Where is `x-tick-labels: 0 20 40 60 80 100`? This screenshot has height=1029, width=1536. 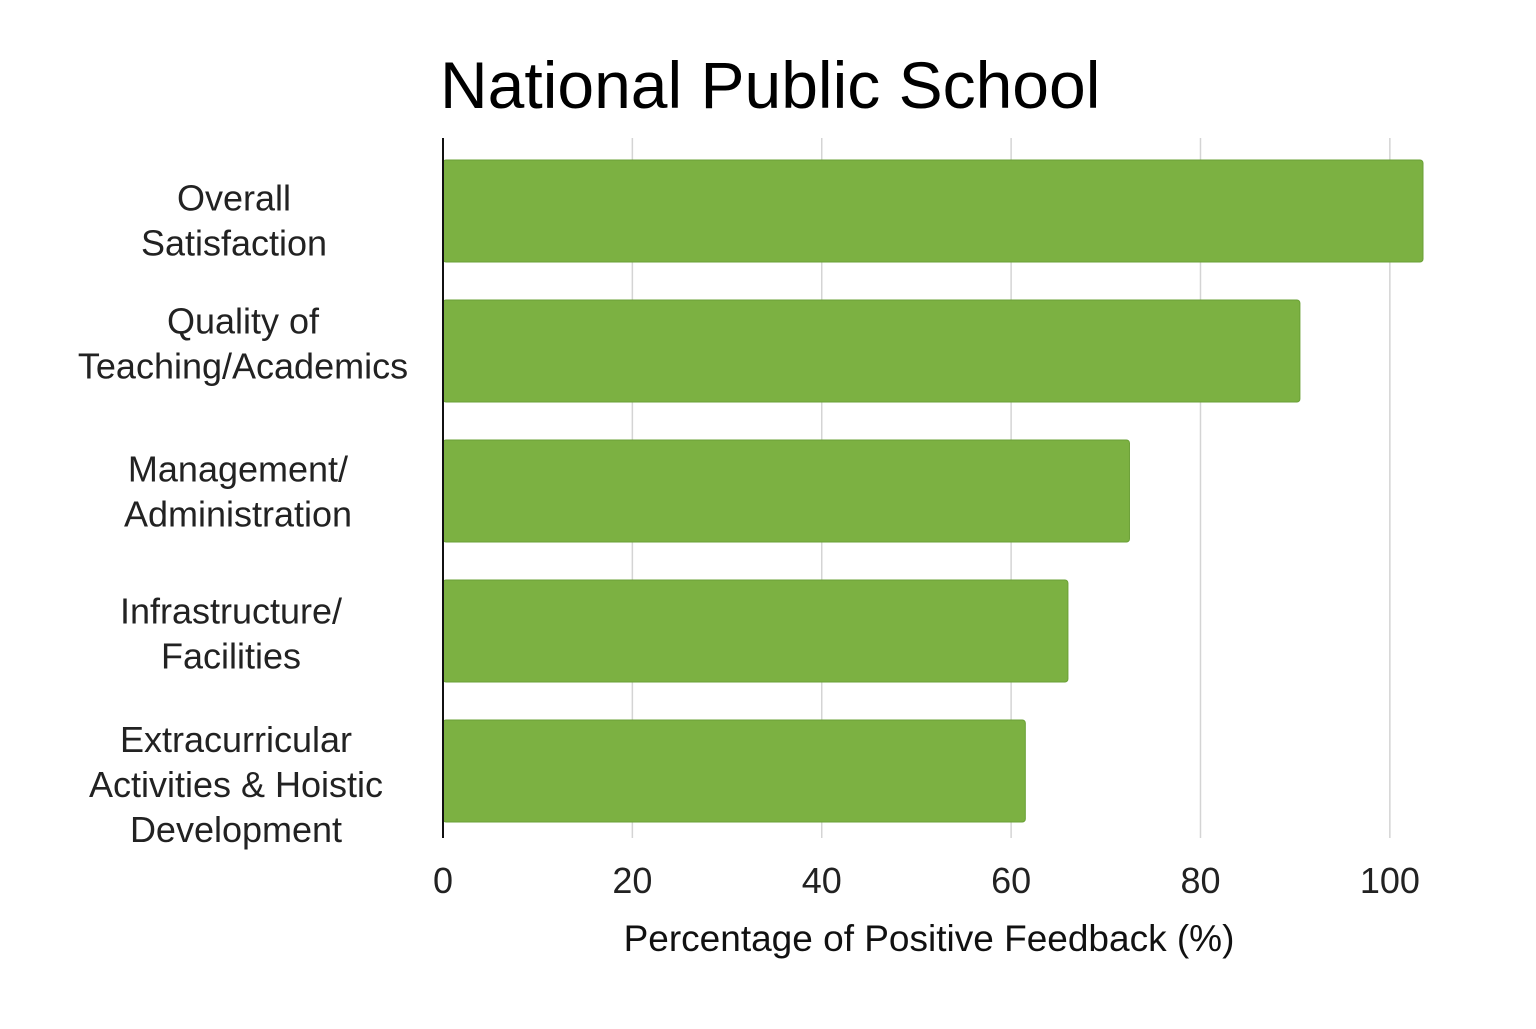
x-tick-labels: 0 20 40 60 80 100 is located at coordinates (926, 880).